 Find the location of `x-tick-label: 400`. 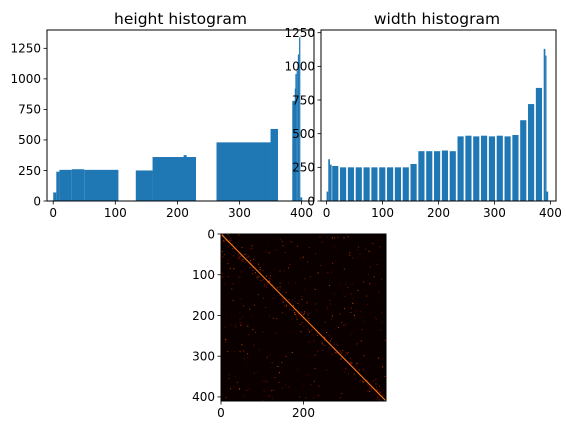

x-tick-label: 400 is located at coordinates (550, 213).